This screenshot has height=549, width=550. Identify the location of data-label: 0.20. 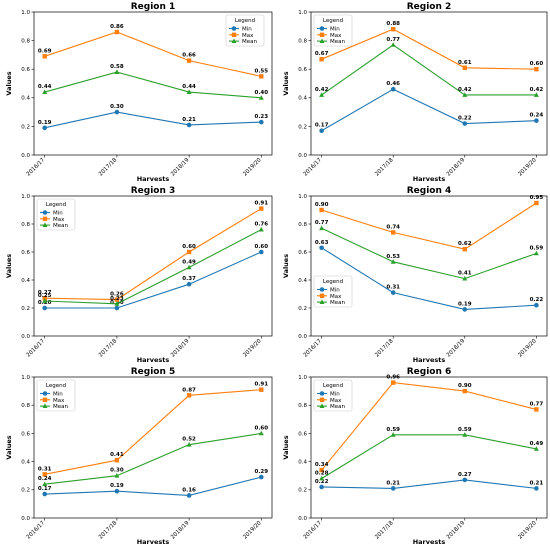
(45, 303).